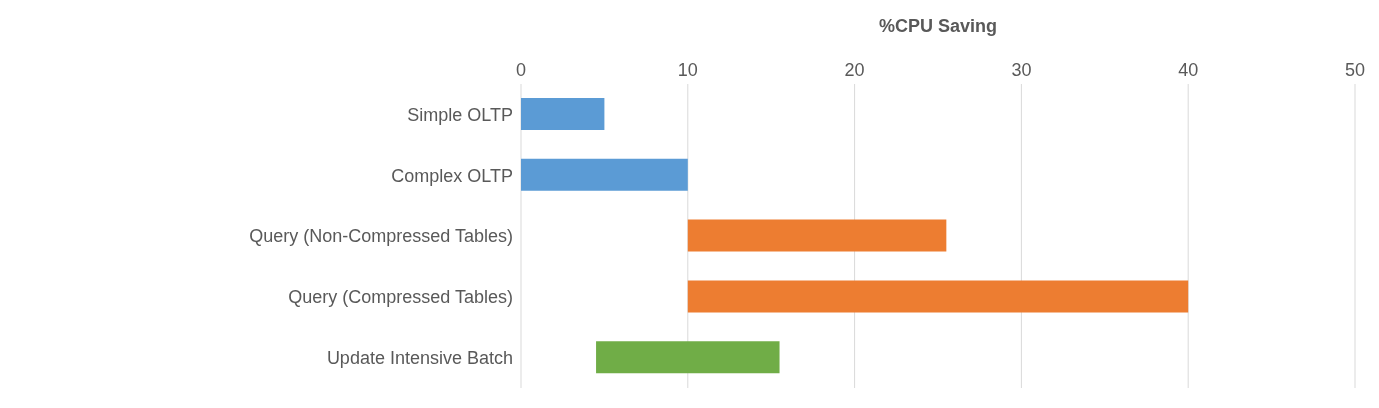 The width and height of the screenshot is (1379, 408). Describe the element at coordinates (854, 70) in the screenshot. I see `x-tick-label: 20` at that location.